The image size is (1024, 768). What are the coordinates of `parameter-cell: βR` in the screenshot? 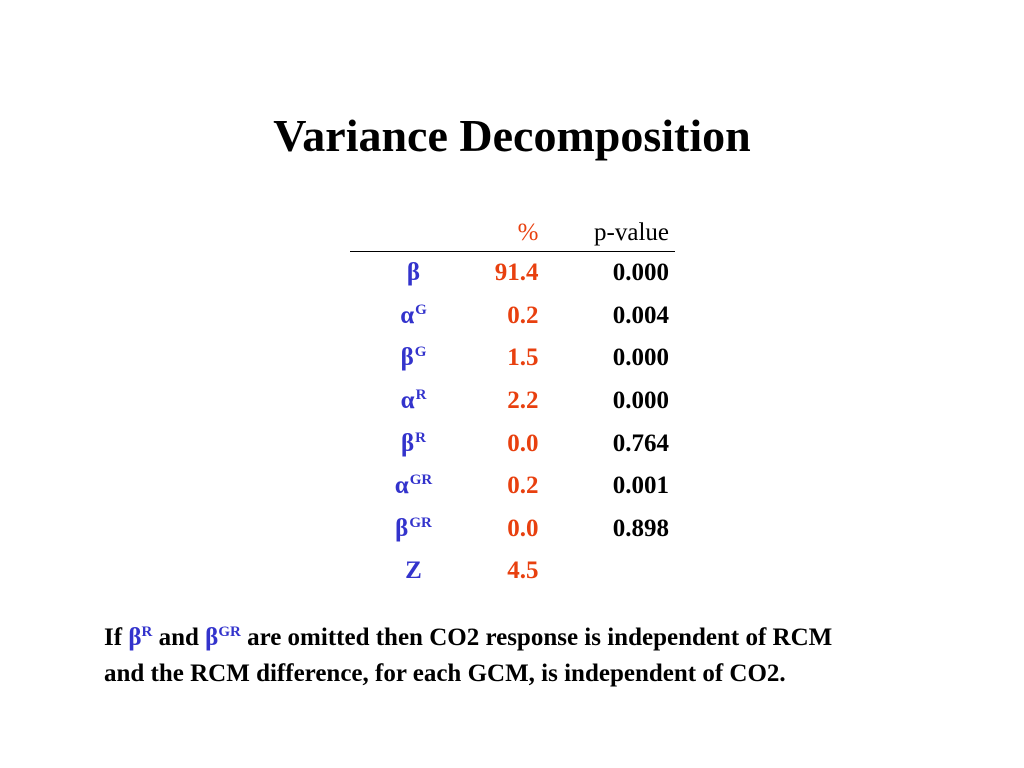 It's located at (413, 443).